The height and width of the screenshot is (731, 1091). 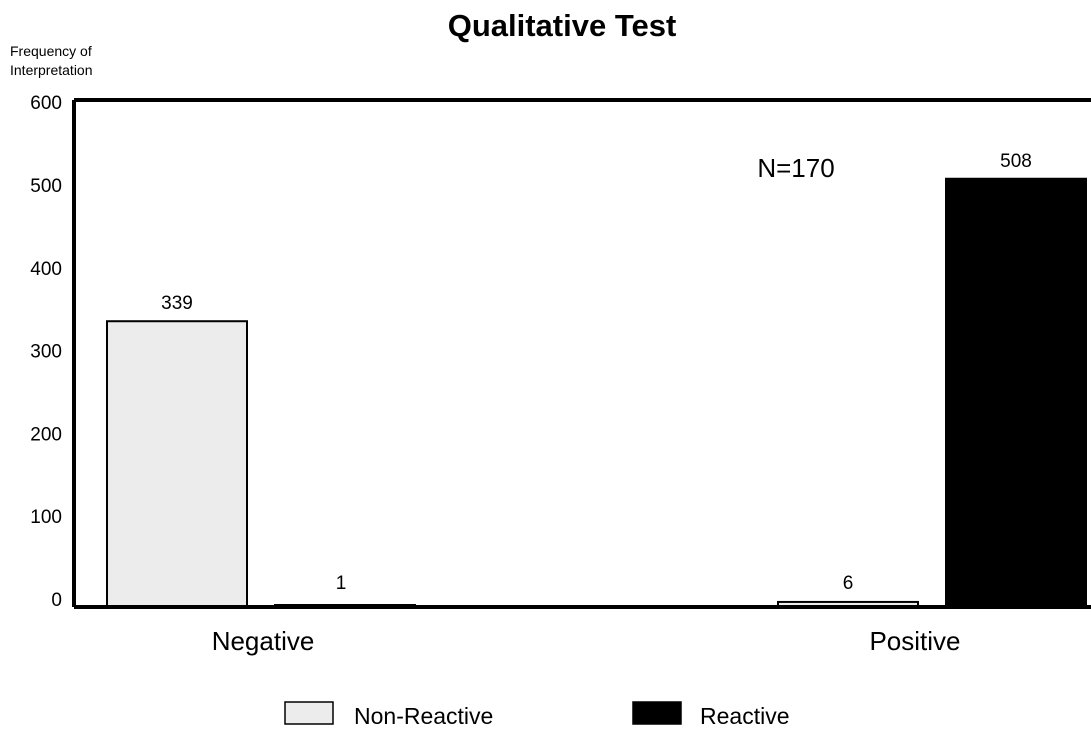 What do you see at coordinates (263, 641) in the screenshot?
I see `x-tick-label-negative: Negative` at bounding box center [263, 641].